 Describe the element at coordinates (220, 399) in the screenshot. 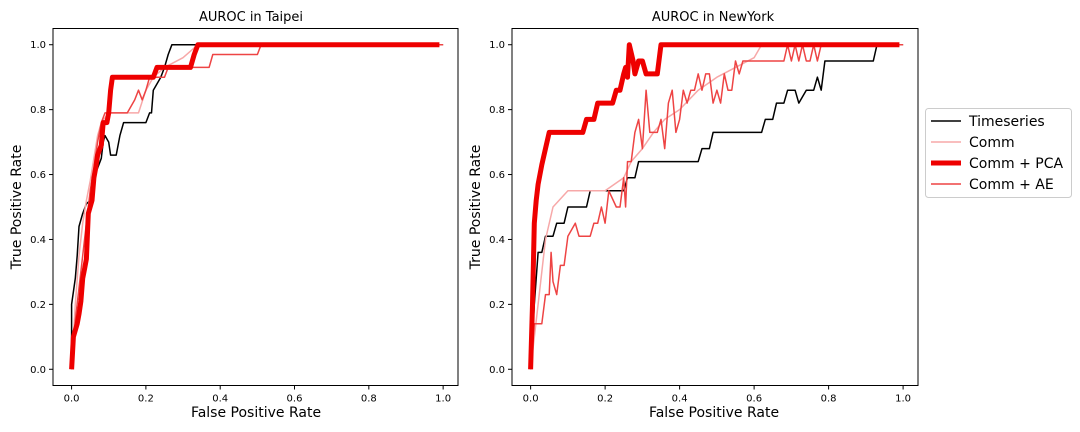

I see `taipei-x-tick-label: 0.4` at that location.